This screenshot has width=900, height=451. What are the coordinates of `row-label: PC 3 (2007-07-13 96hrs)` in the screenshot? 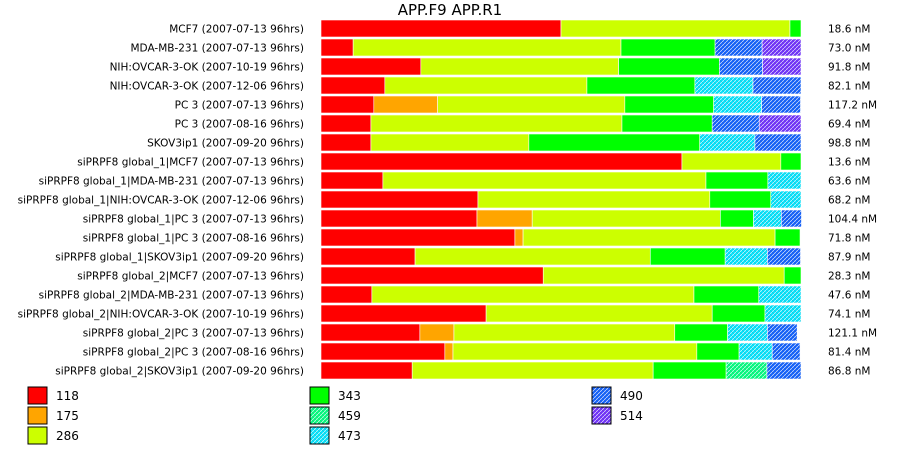 It's located at (239, 106).